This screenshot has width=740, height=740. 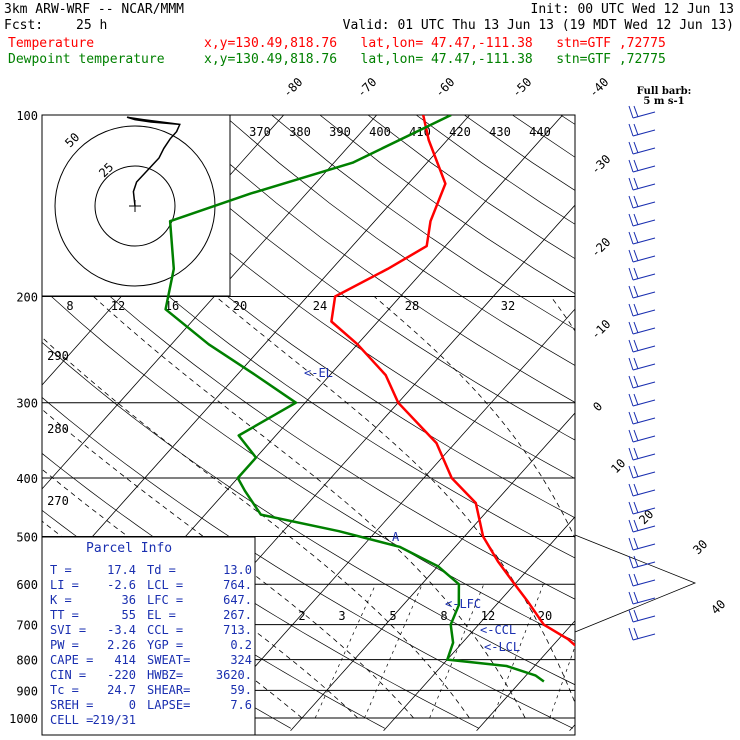 I want to click on parcel-row-value: 647., so click(x=237, y=600).